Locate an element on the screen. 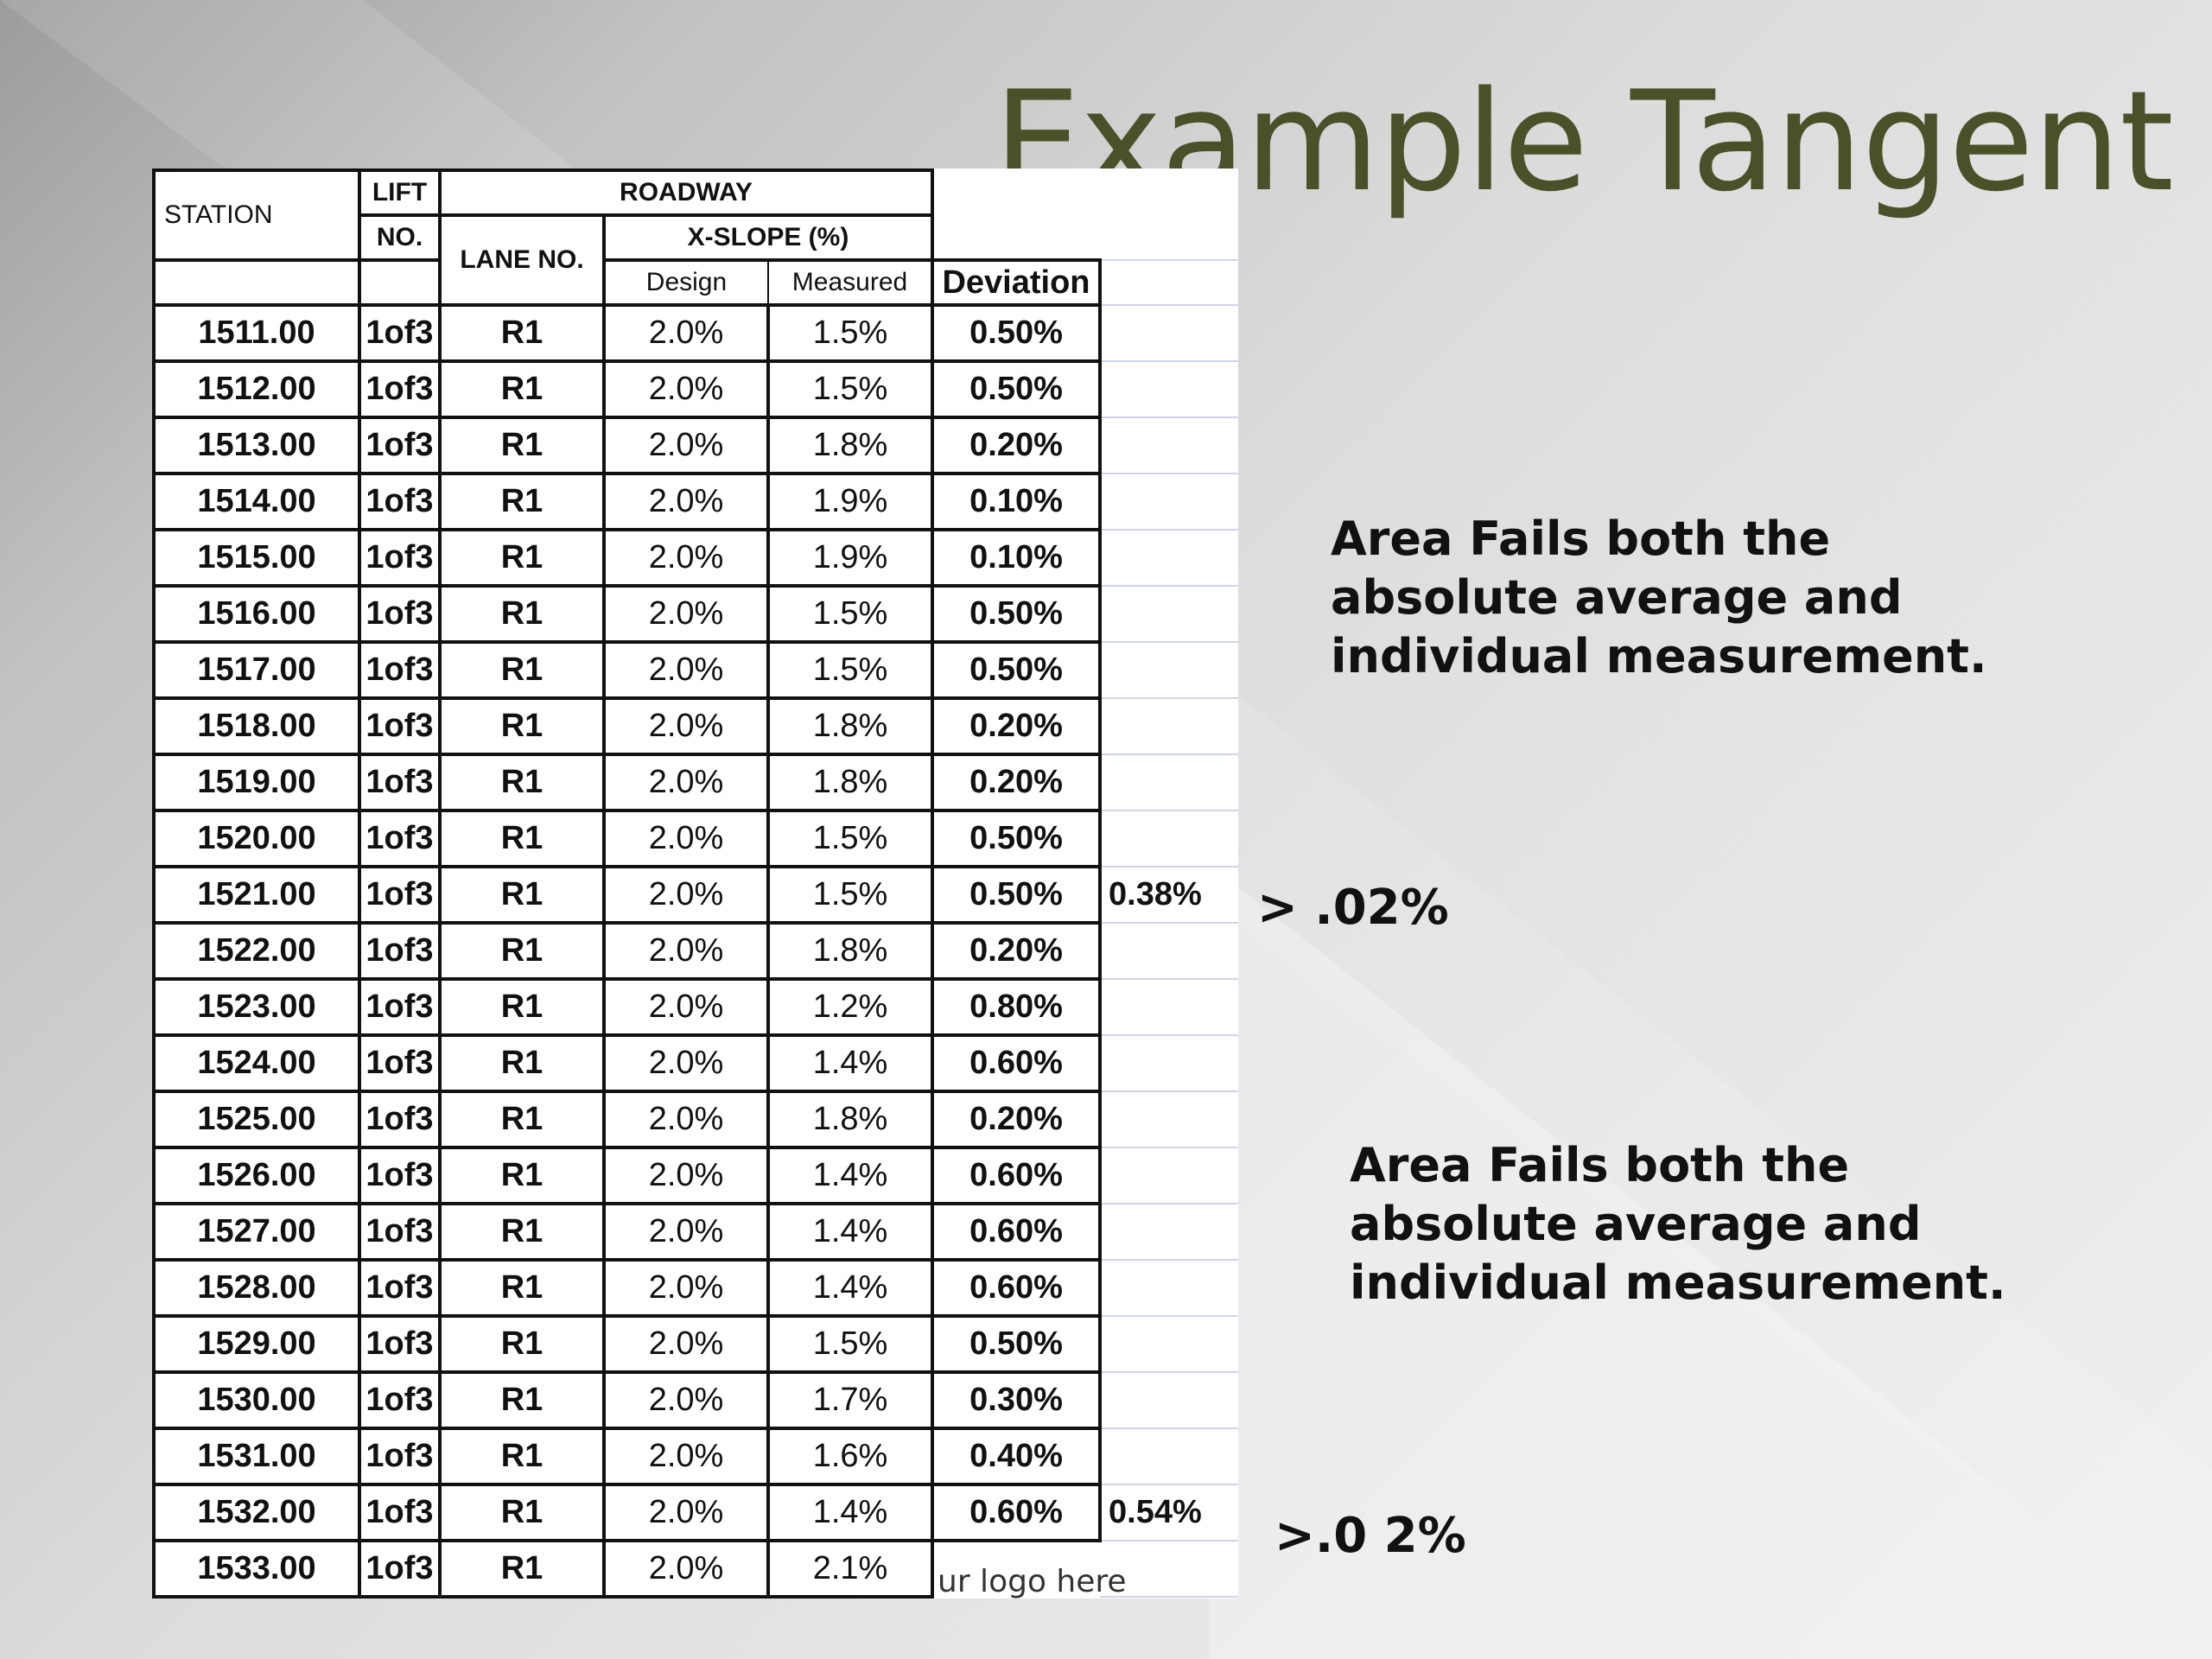  table-row: 1514.00 1of3 R1 2.0% 1.9% 0.10% is located at coordinates (695, 502).